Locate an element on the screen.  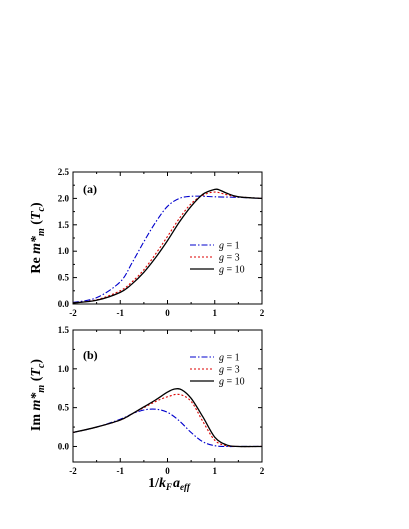
y-axis-label-prefix: Re is located at coordinates (36, 264).